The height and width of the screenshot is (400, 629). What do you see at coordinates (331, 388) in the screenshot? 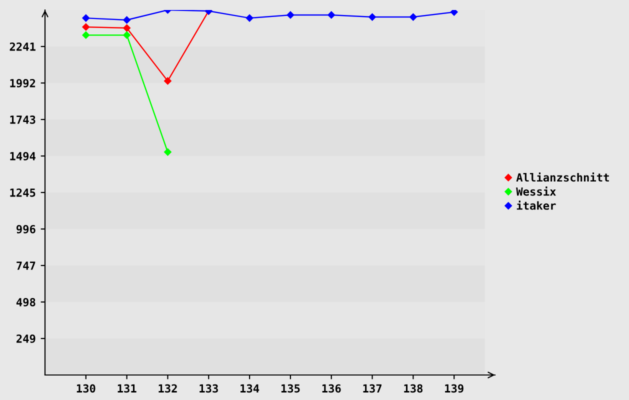
I see `x-tick-label: 136` at bounding box center [331, 388].